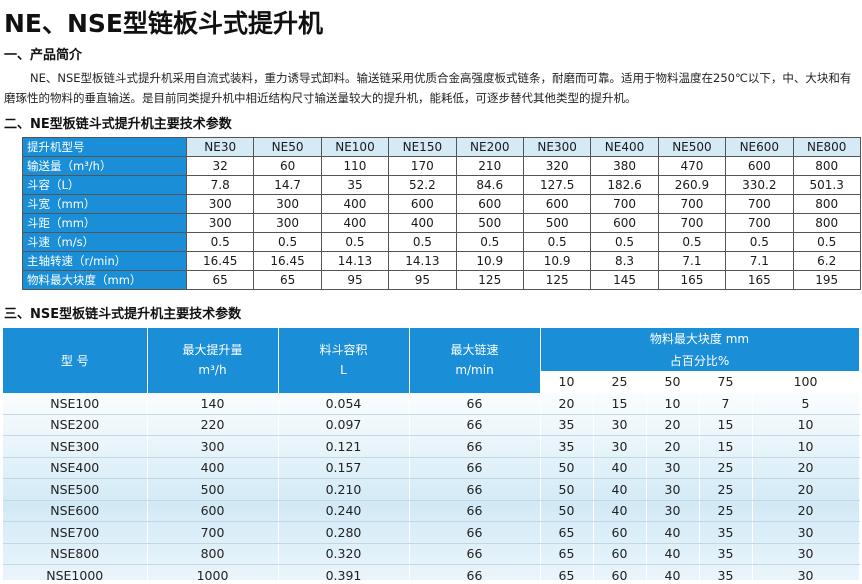  Describe the element at coordinates (759, 147) in the screenshot. I see `ne-model-cell: NE600` at that location.